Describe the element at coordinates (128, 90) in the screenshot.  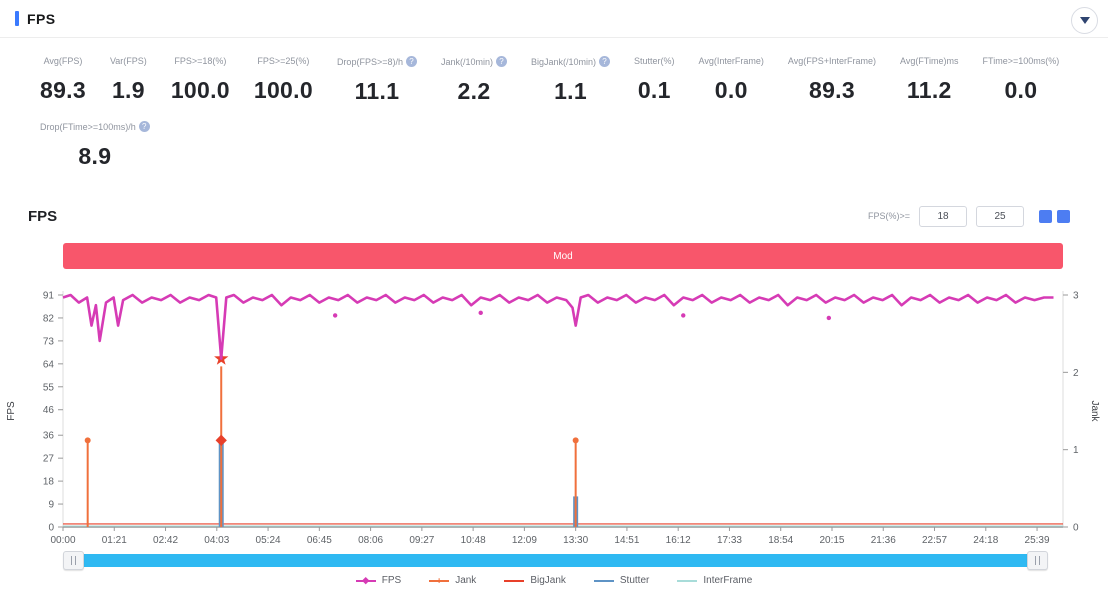
I see `stat-value: 1.9` at that location.